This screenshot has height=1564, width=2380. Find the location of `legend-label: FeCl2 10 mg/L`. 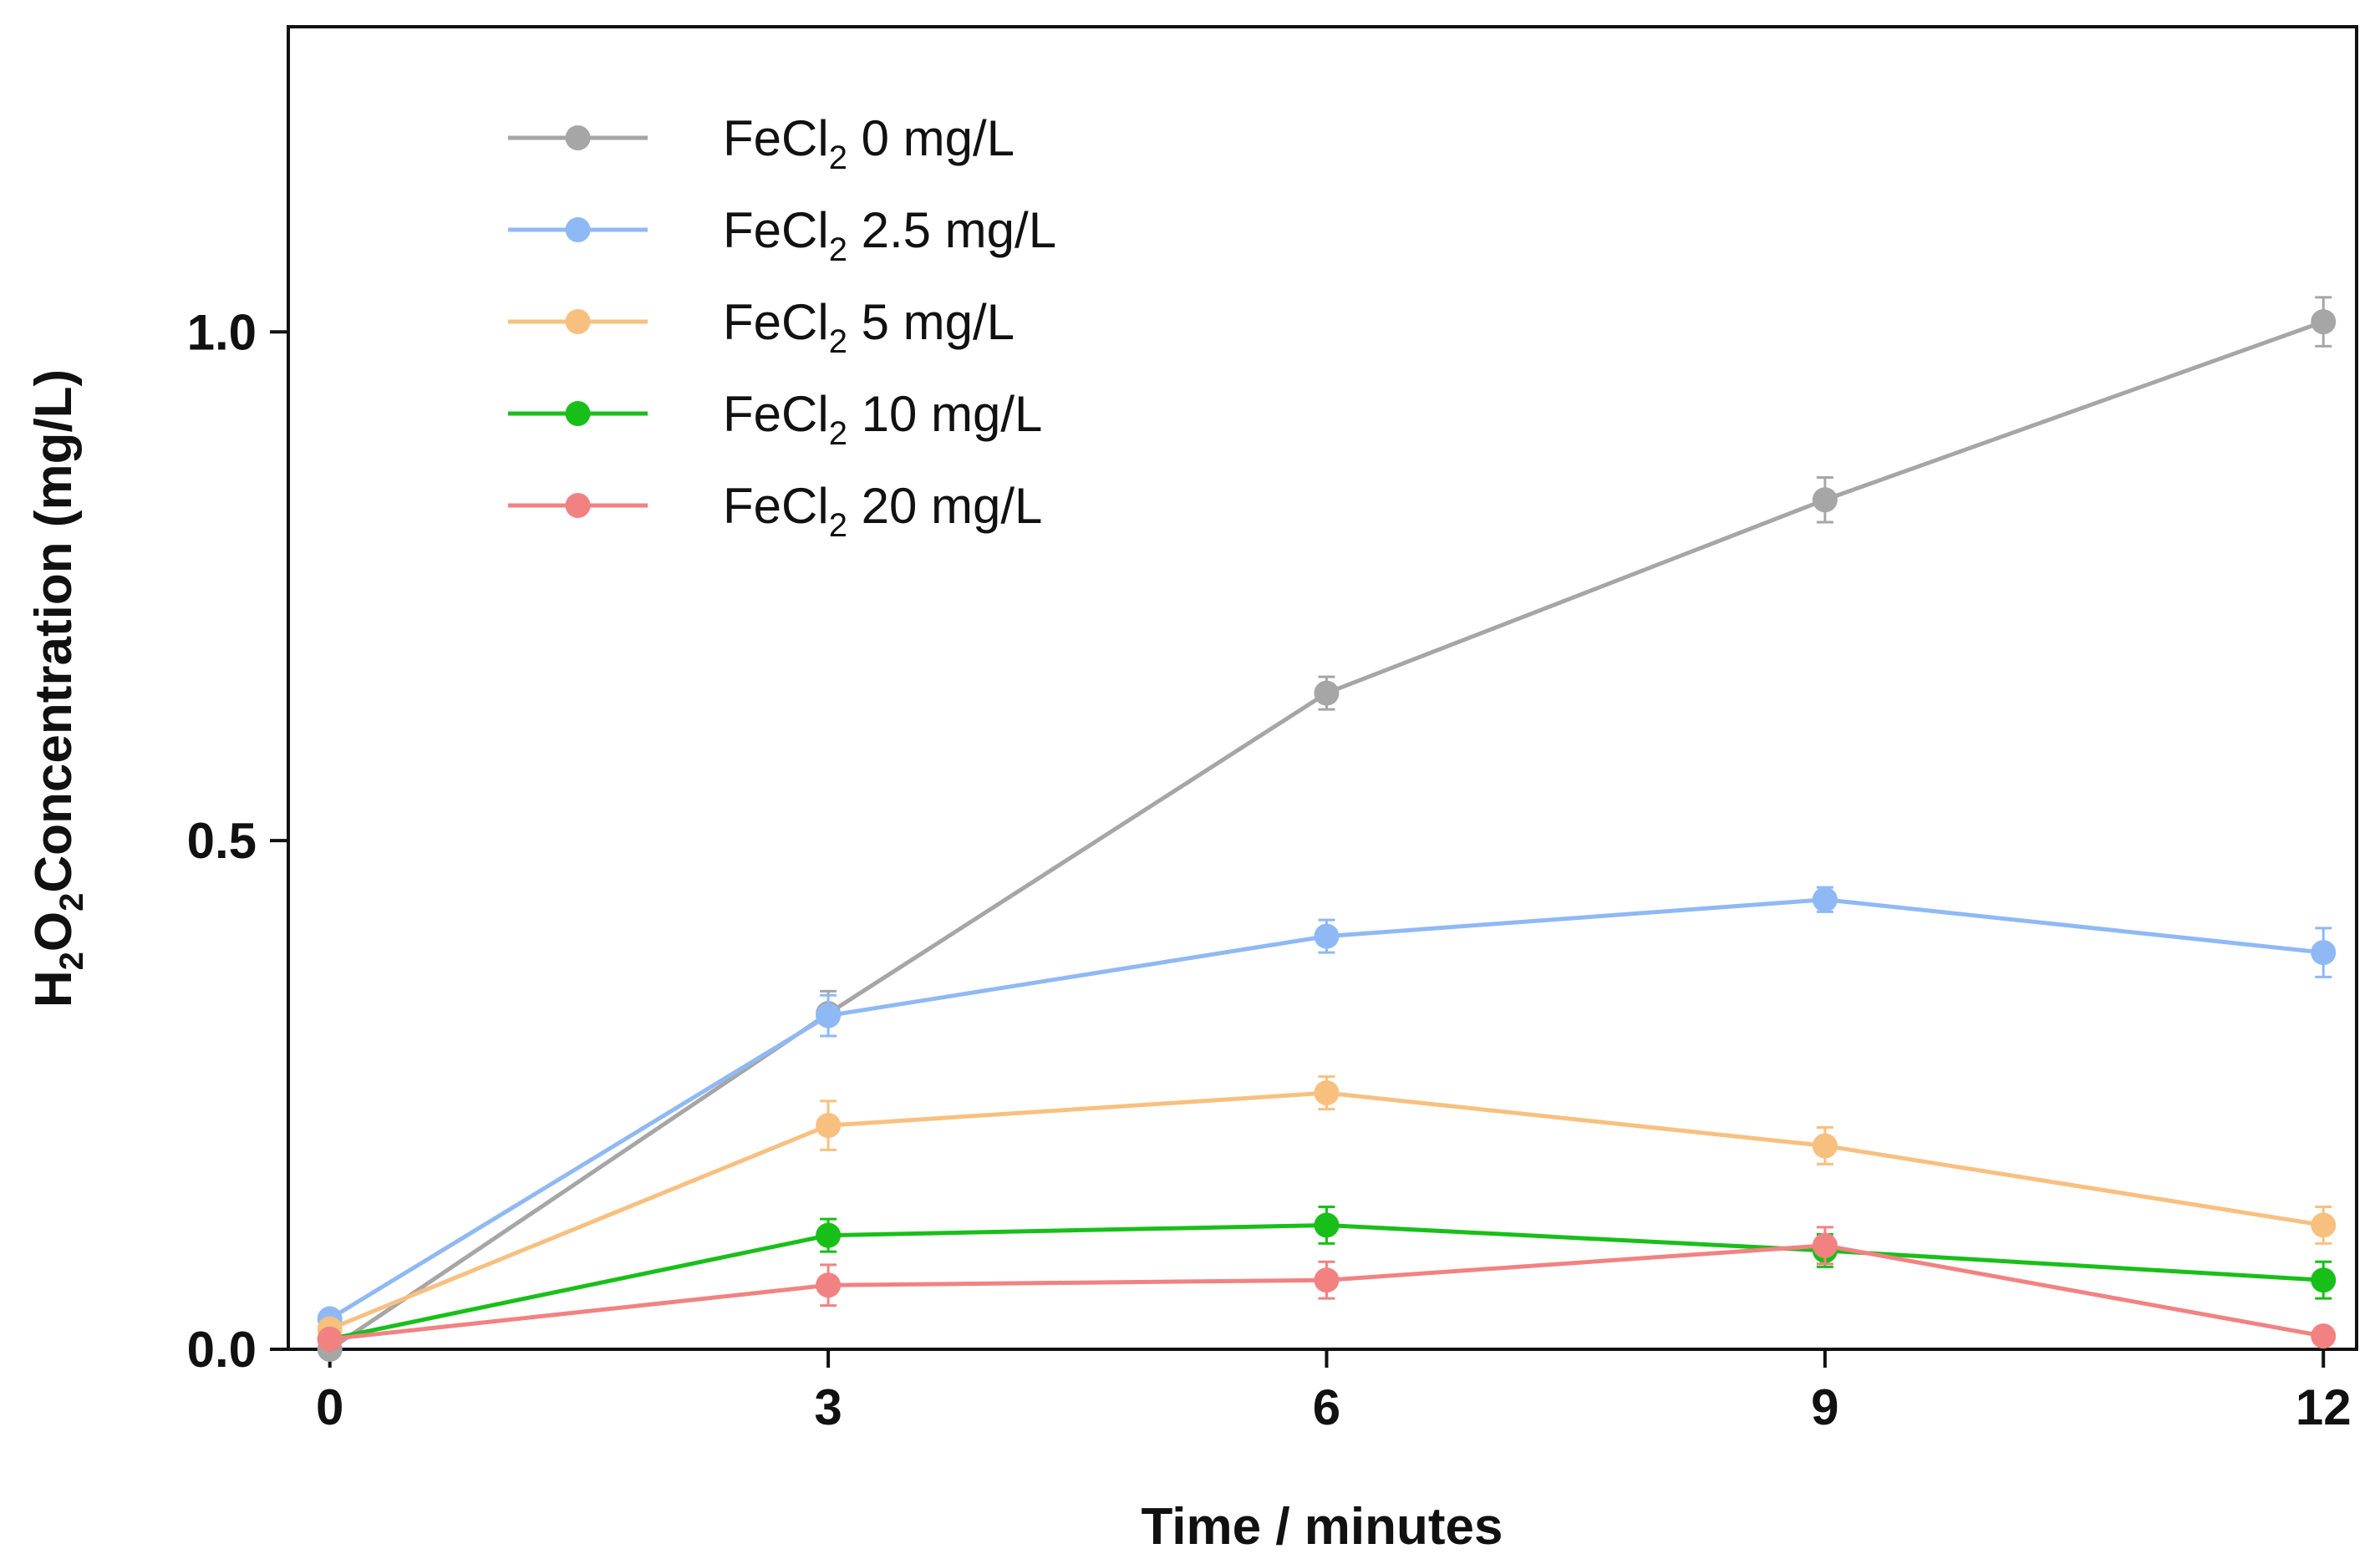

legend-label: FeCl2 10 mg/L is located at coordinates (882, 419).